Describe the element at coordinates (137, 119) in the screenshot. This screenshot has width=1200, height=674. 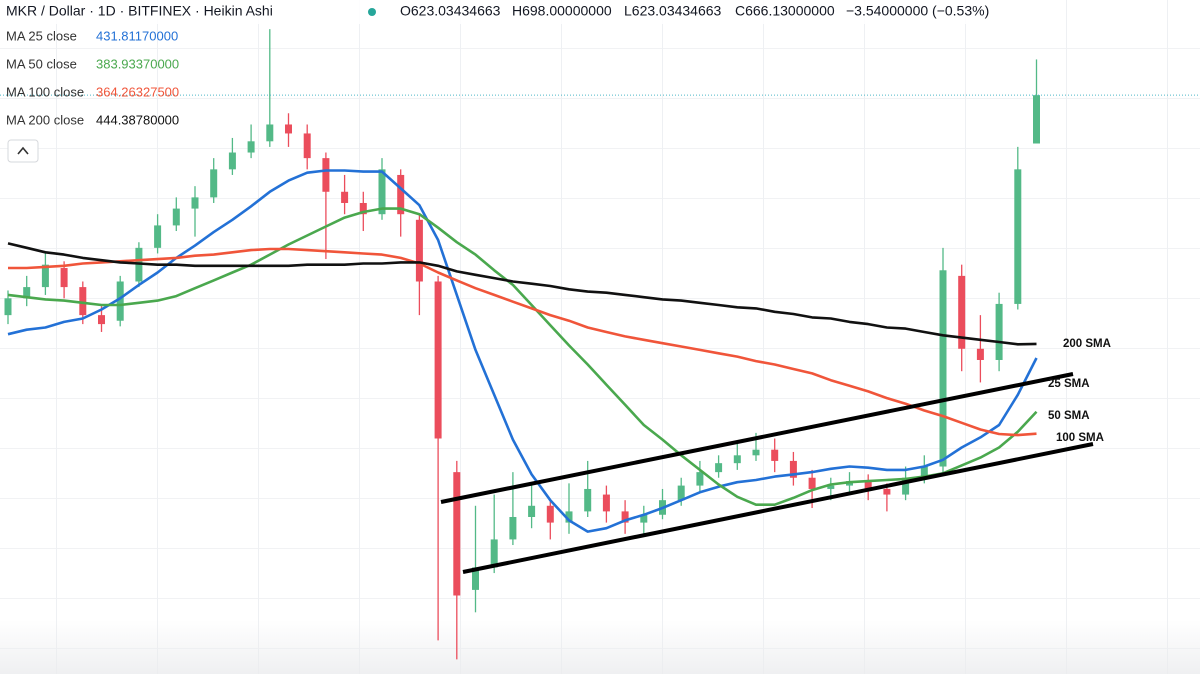
I see `legend-value: 444.38780000` at that location.